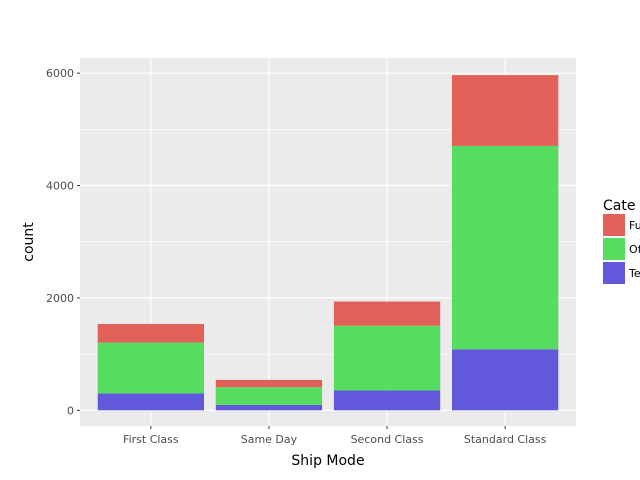  What do you see at coordinates (29, 242) in the screenshot?
I see `y-axis-title: count` at bounding box center [29, 242].